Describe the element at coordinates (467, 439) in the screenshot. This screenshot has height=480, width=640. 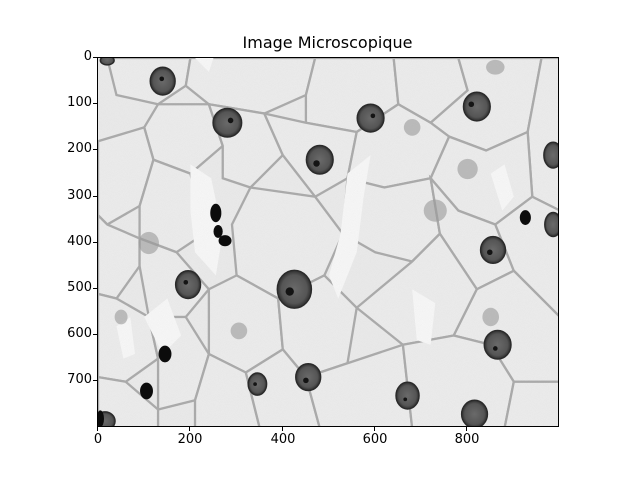
I see `x-tick-label: 800` at that location.